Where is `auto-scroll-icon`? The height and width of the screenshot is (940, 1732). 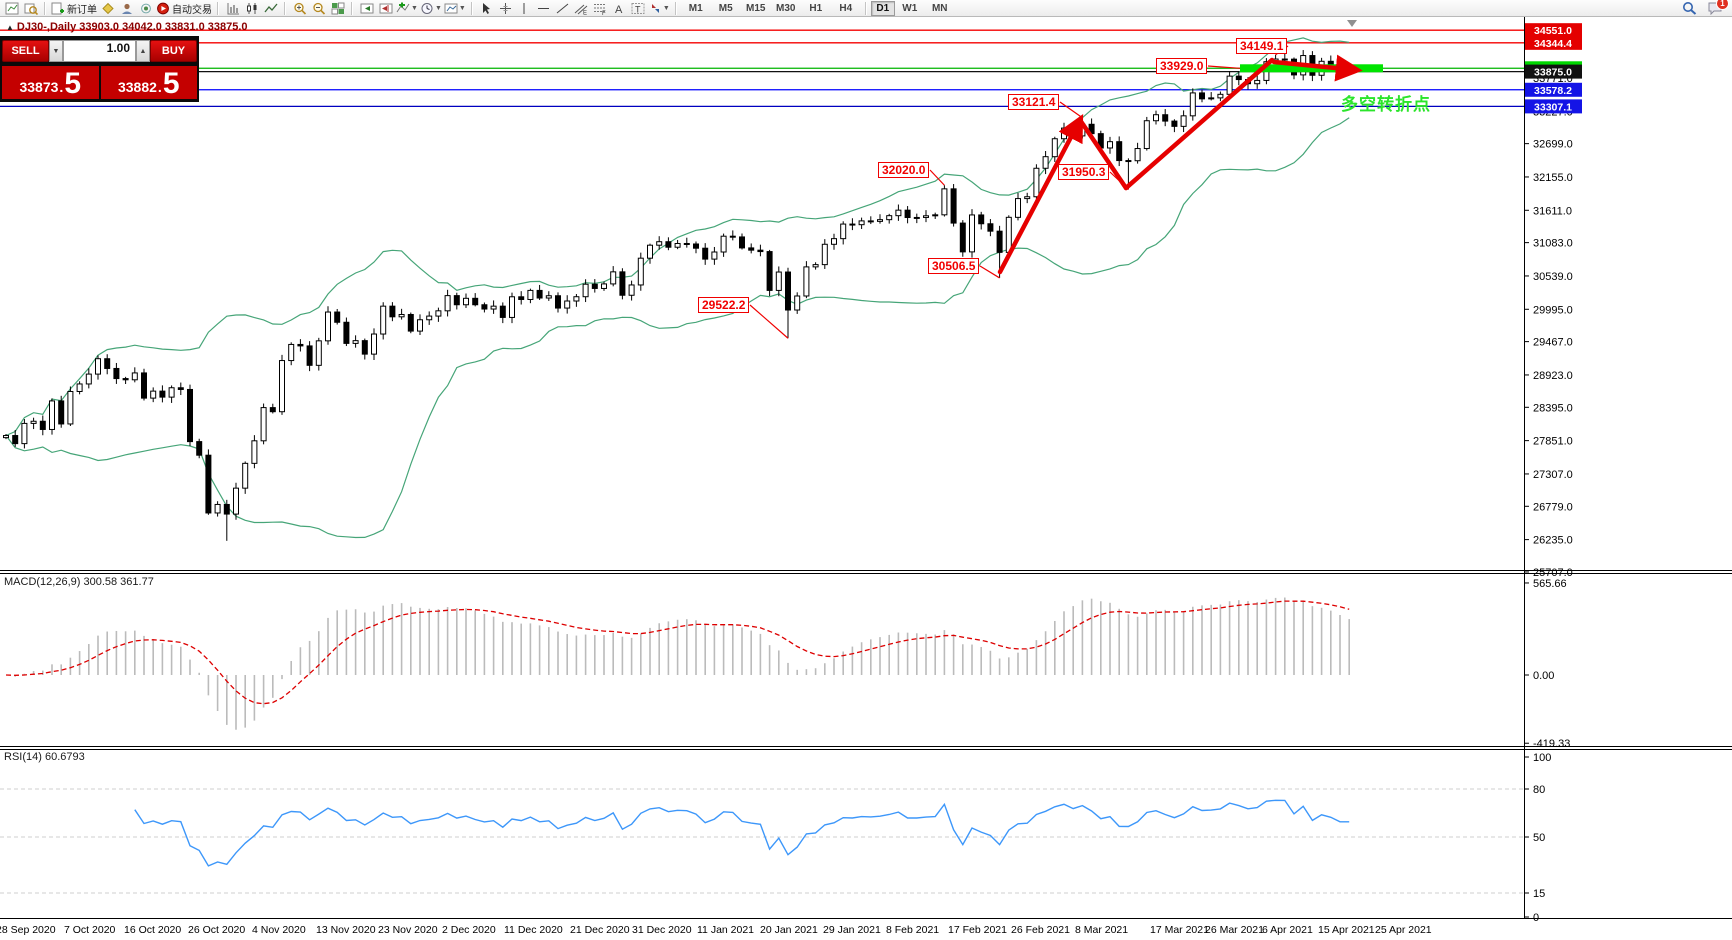
auto-scroll-icon is located at coordinates (366, 8).